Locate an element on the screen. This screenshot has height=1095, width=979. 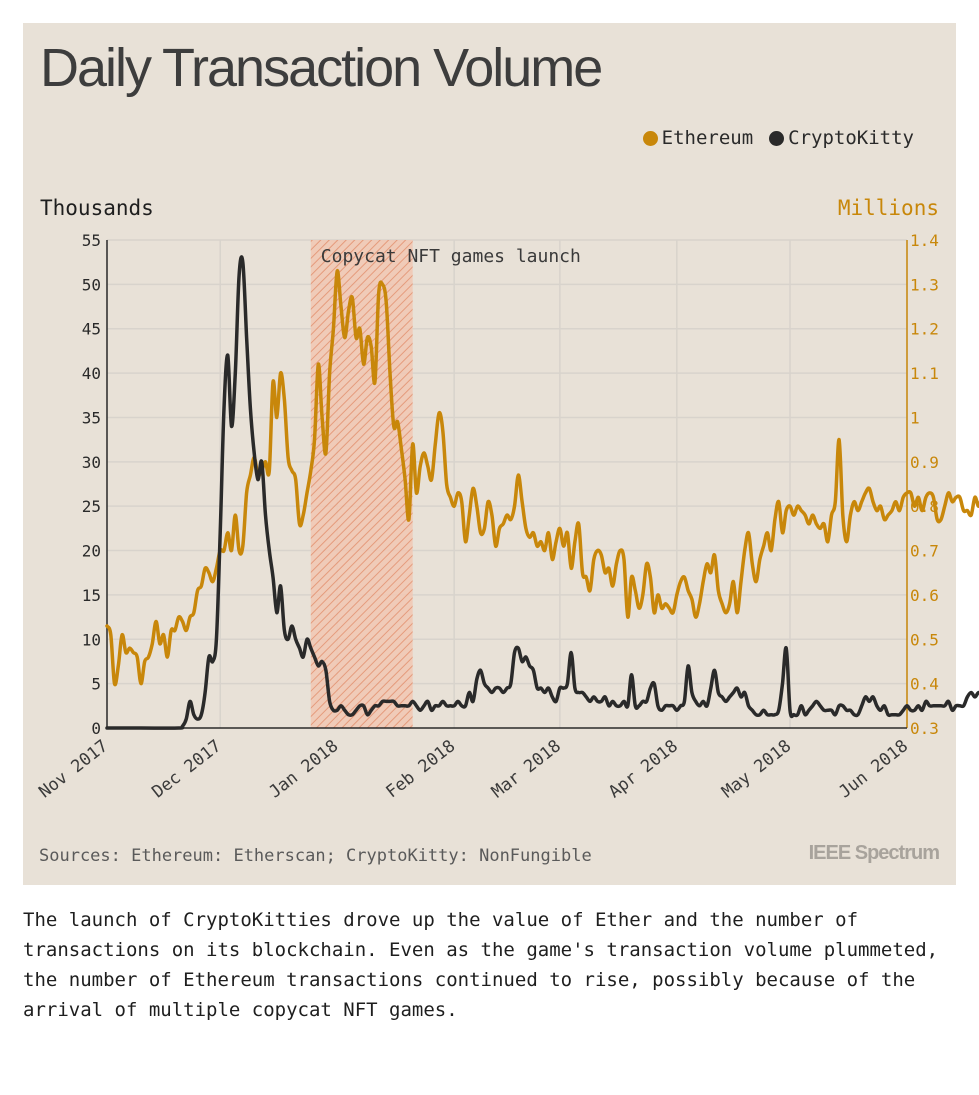
right-axis-unit: Millions is located at coordinates (888, 208).